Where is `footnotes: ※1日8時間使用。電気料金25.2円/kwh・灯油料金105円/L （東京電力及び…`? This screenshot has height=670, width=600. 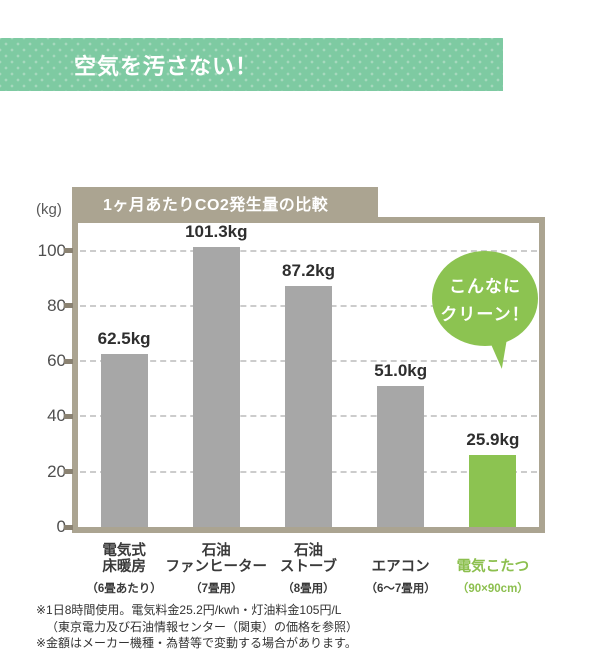
footnotes: ※1日8時間使用。電気料金25.2円/kwh・灯油料金105円/L （東京電力及び… is located at coordinates (197, 627).